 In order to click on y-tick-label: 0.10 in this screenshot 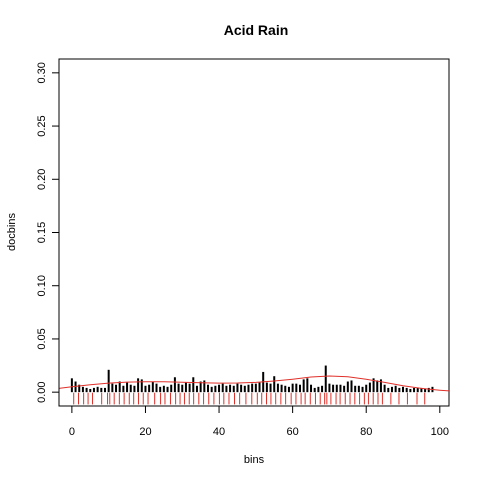, I will do `click(42, 285)`.